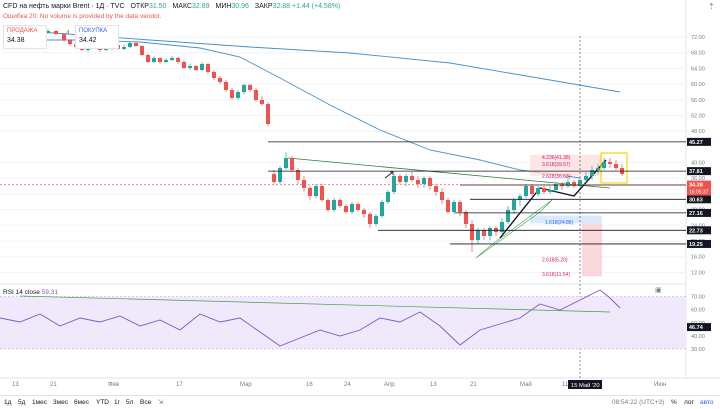 Image resolution: width=720 pixels, height=409 pixels. What do you see at coordinates (113, 385) in the screenshot?
I see `time-tick-label: Фев` at bounding box center [113, 385].